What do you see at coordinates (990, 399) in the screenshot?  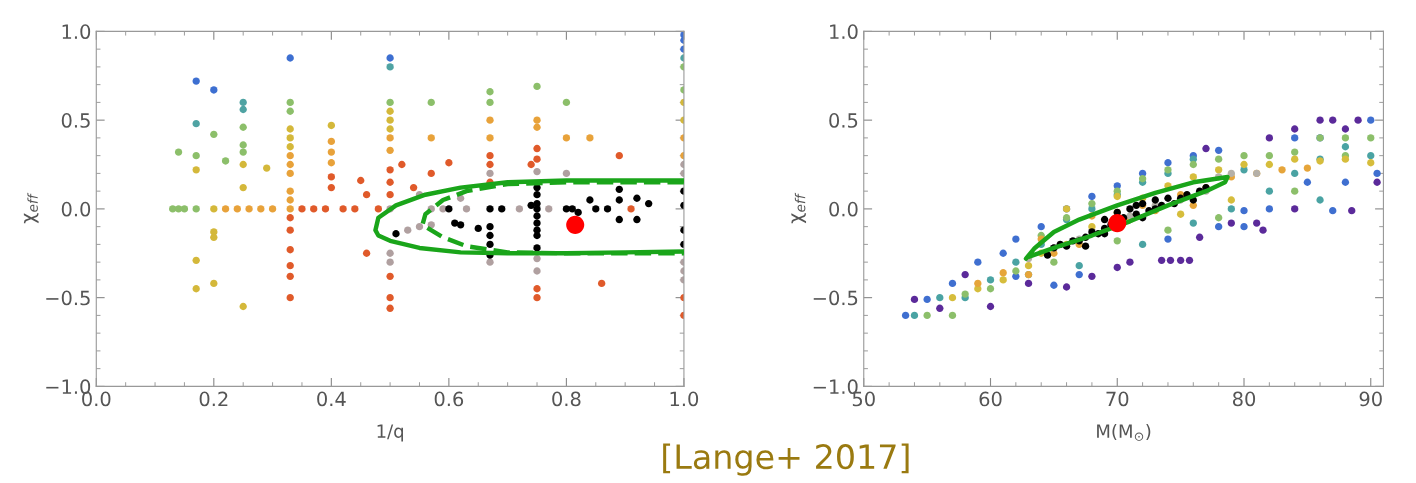 I see `x-tick-label: 60` at bounding box center [990, 399].